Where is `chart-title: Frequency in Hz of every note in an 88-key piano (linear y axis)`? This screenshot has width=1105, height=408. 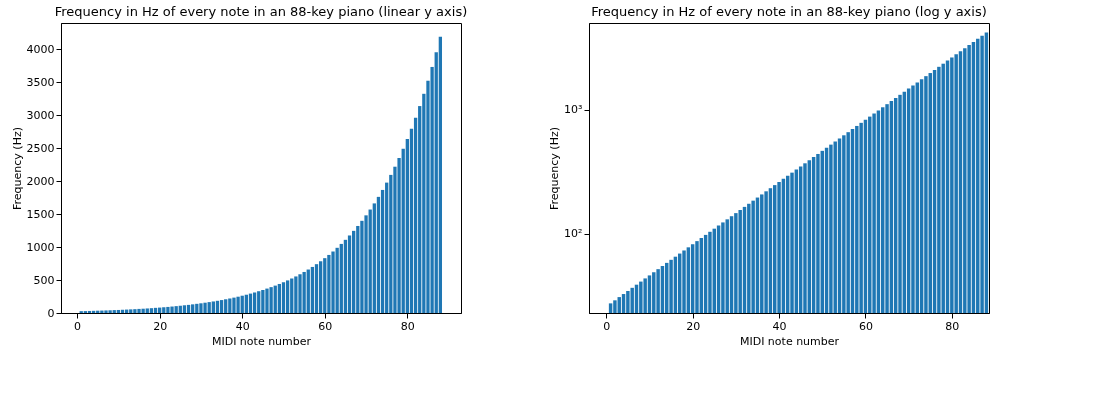
chart-title: Frequency in Hz of every note in an 88-key piano (linear y axis) is located at coordinates (261, 11).